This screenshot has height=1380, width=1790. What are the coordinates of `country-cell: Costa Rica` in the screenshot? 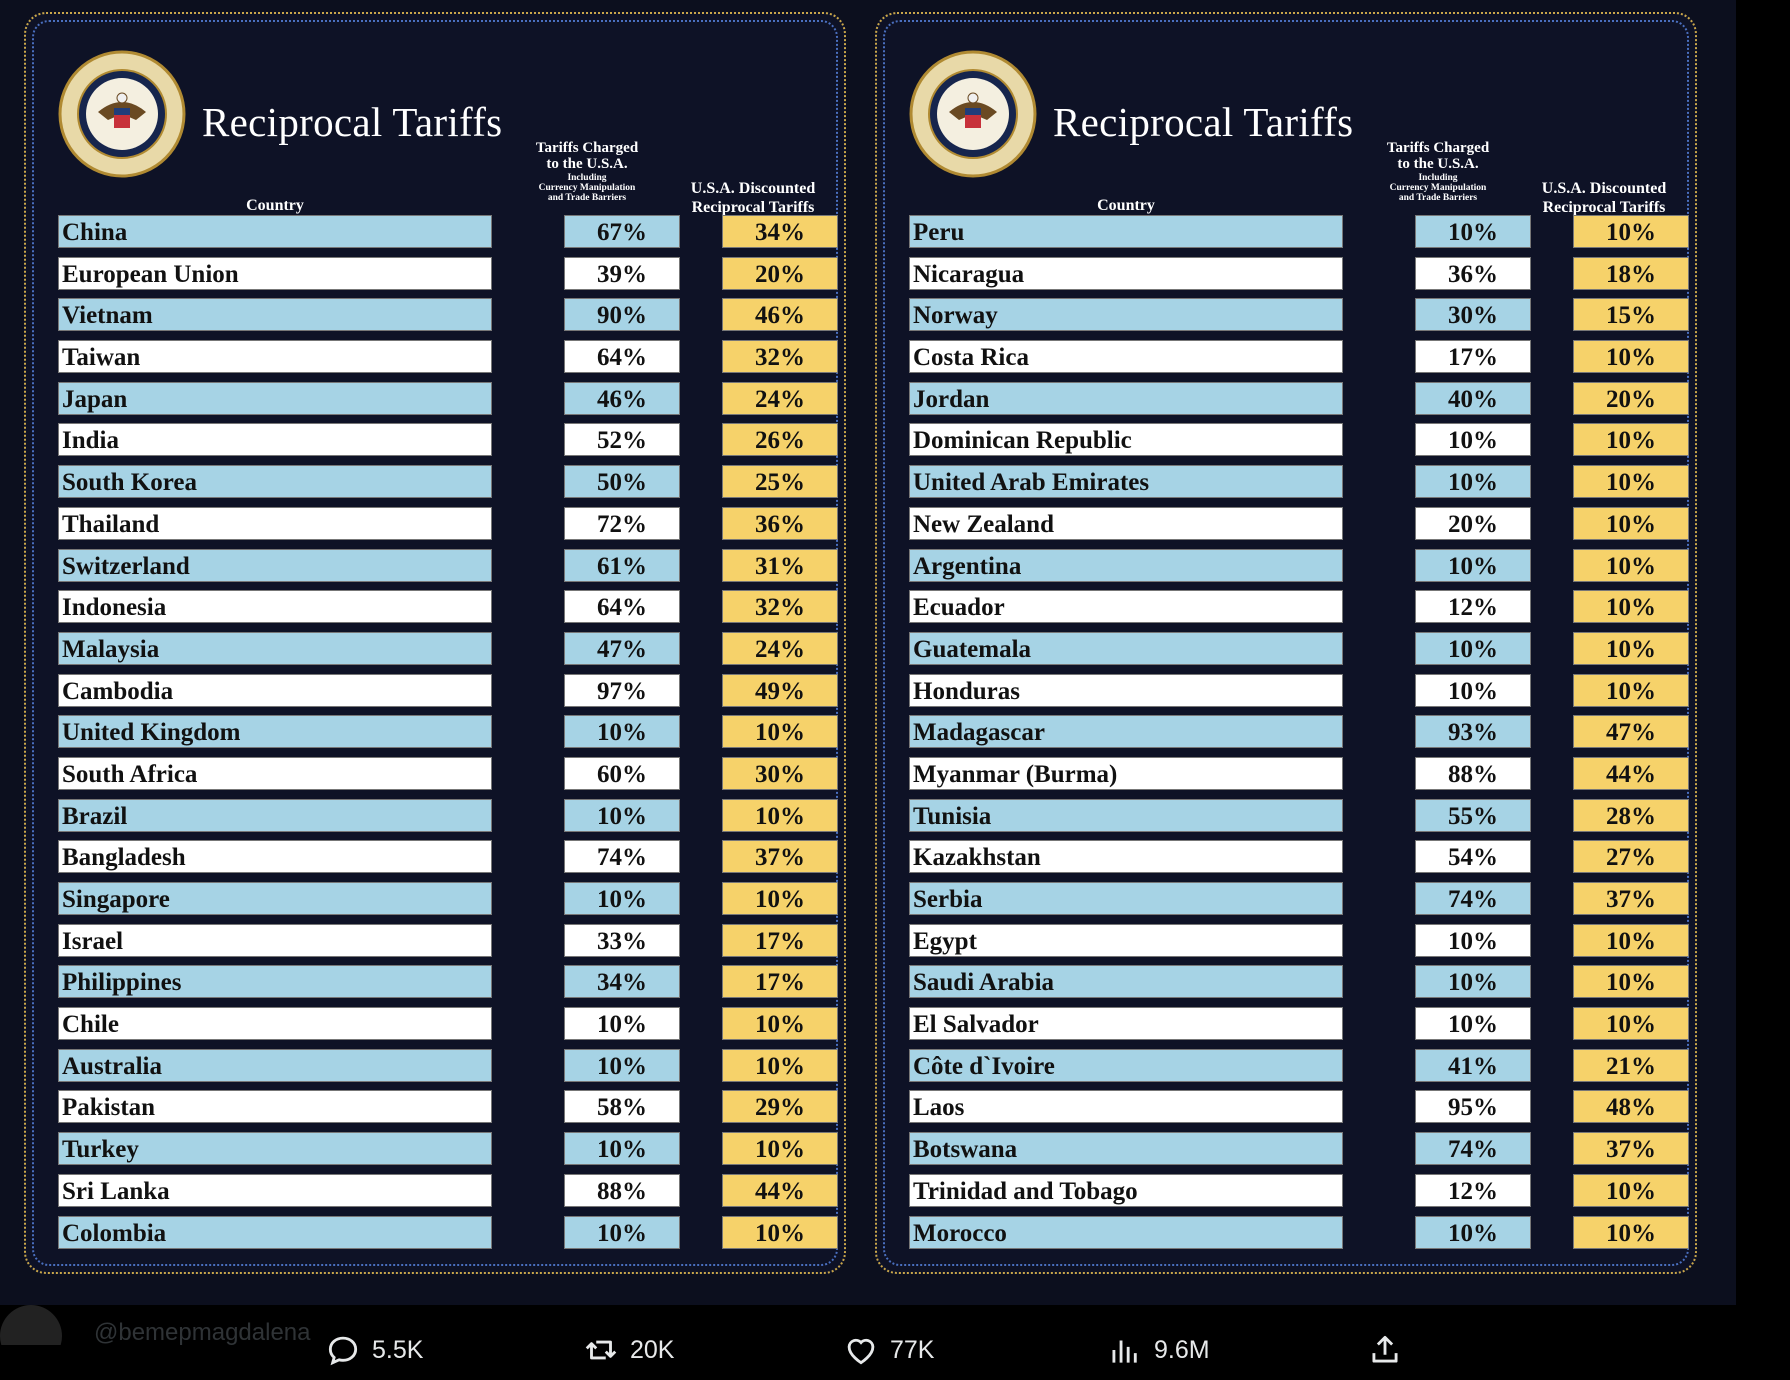 It's located at (1126, 357).